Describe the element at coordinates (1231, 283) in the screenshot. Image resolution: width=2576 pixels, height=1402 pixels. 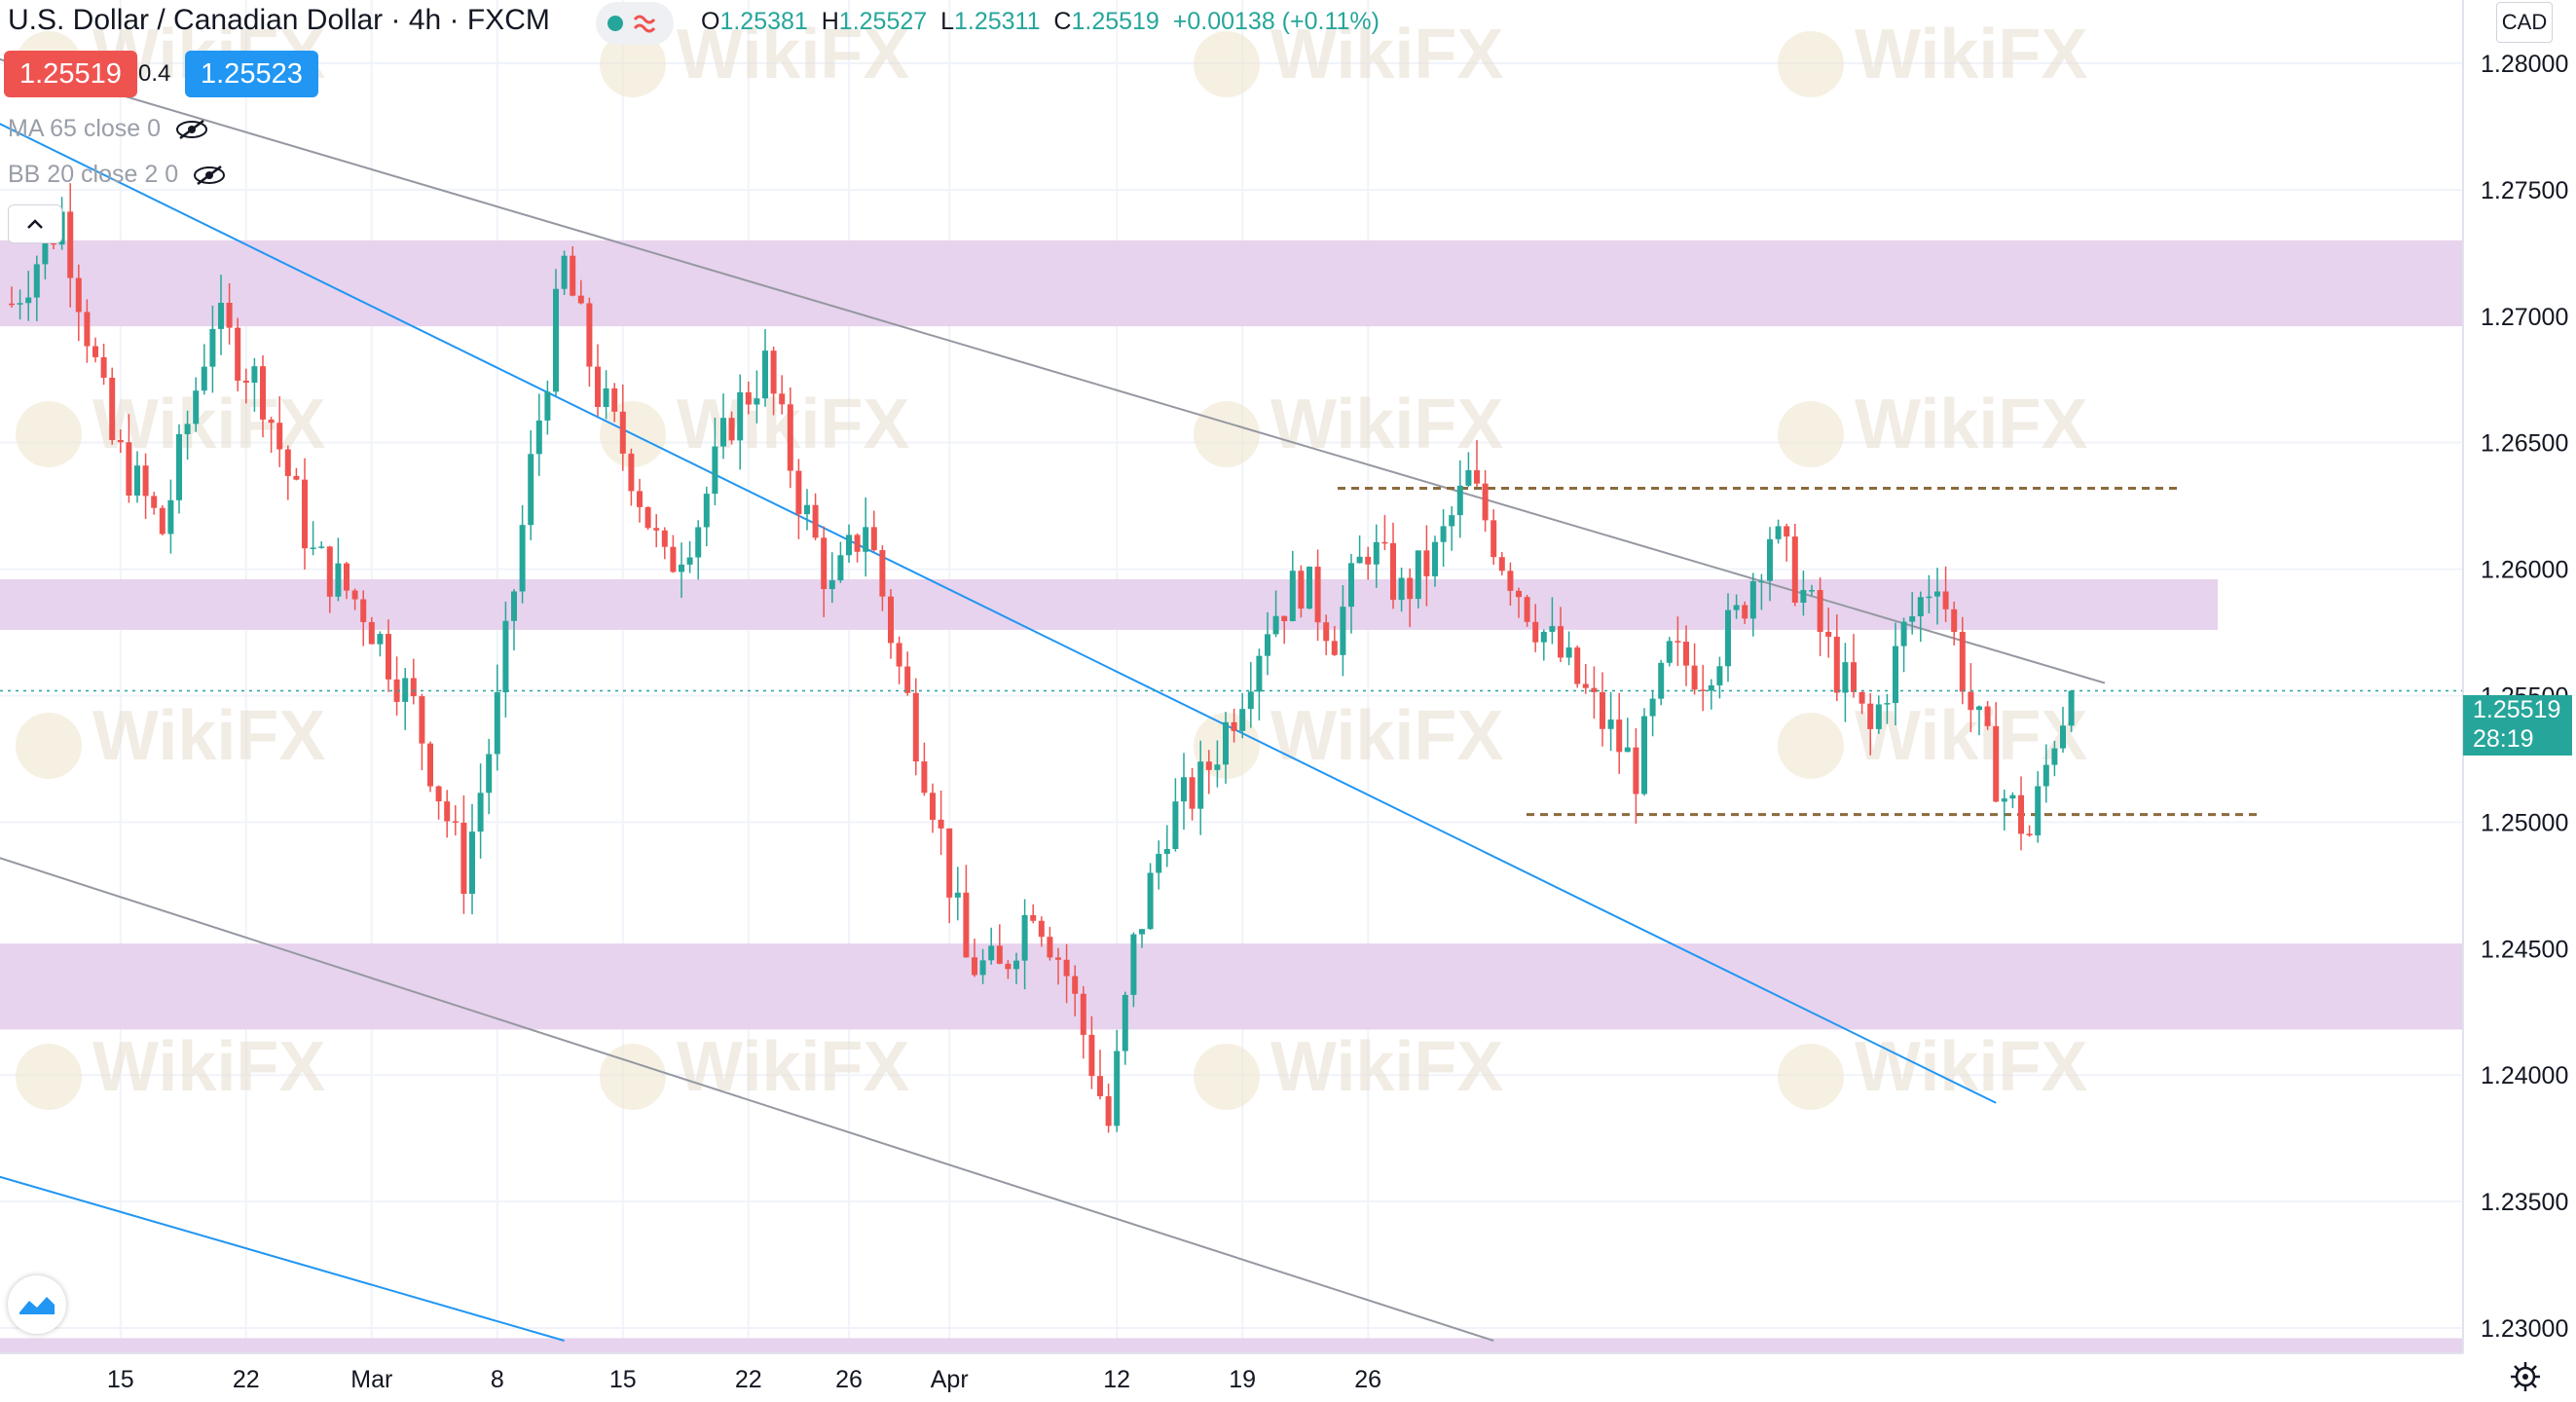
I see `price-zone` at that location.